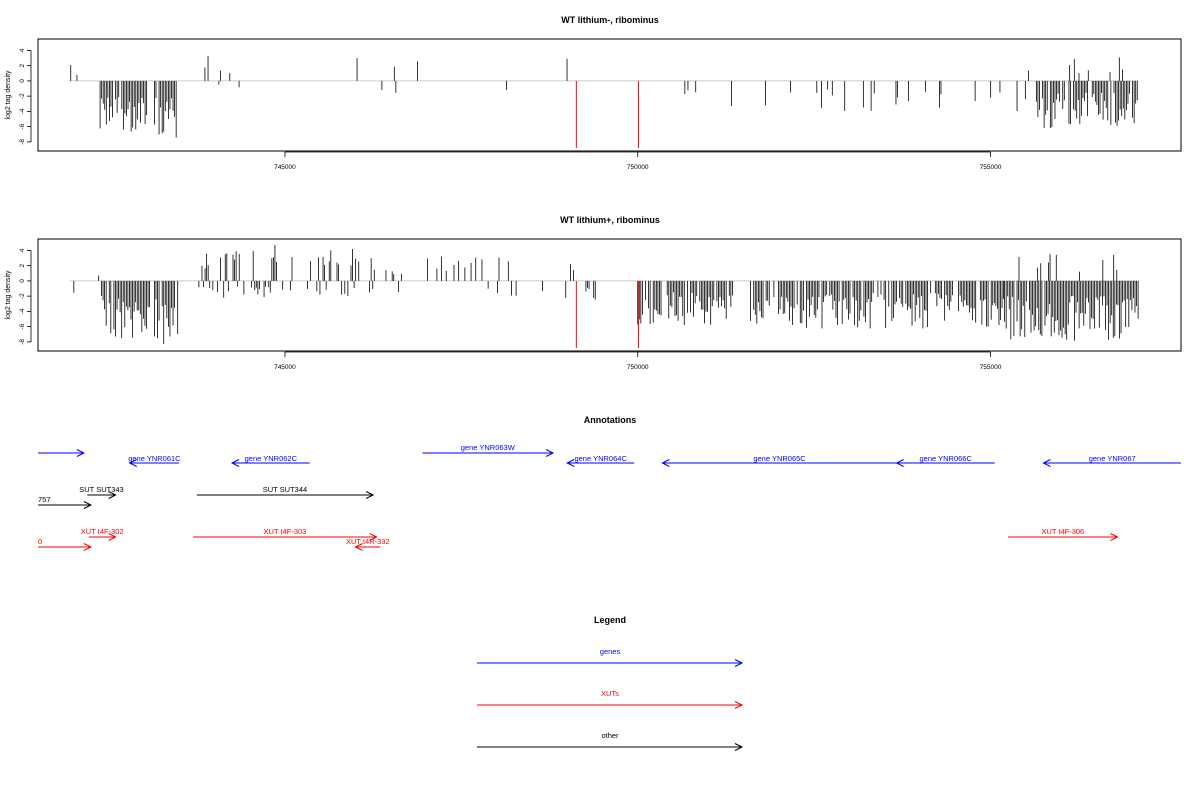  I want to click on sut-feature: SUT SUT344, so click(285, 492).